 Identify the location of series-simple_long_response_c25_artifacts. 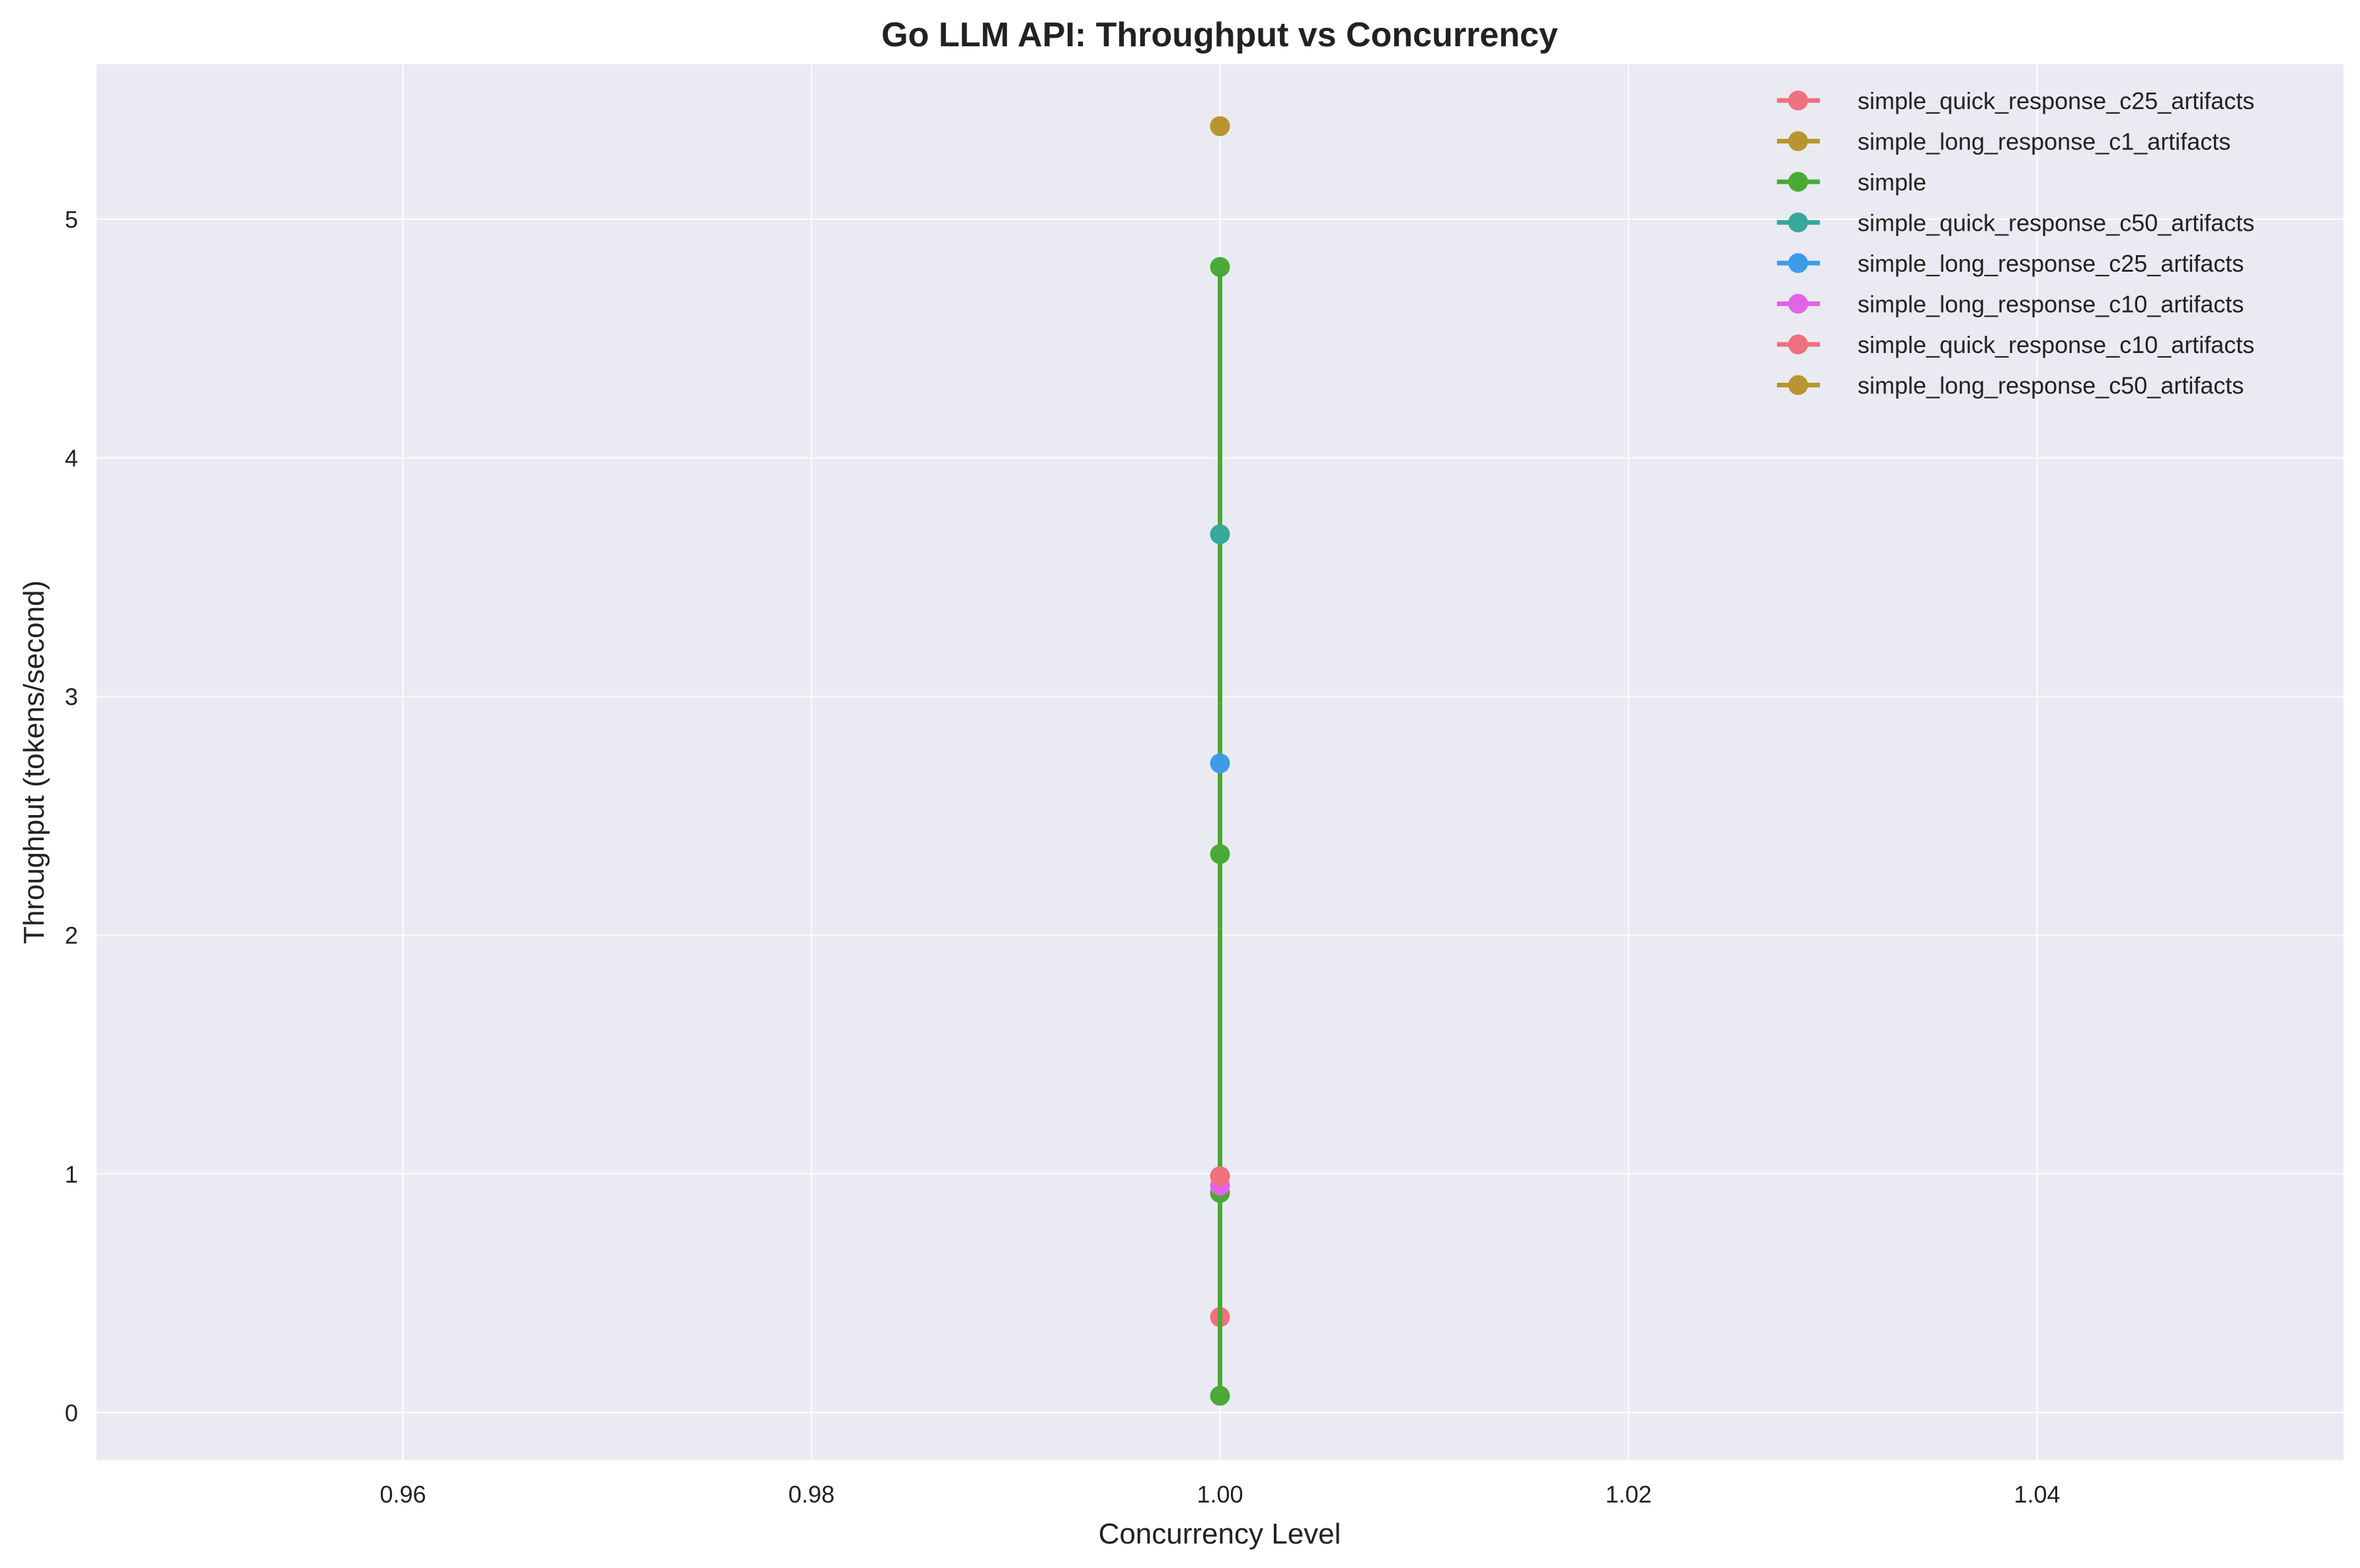
(1220, 763).